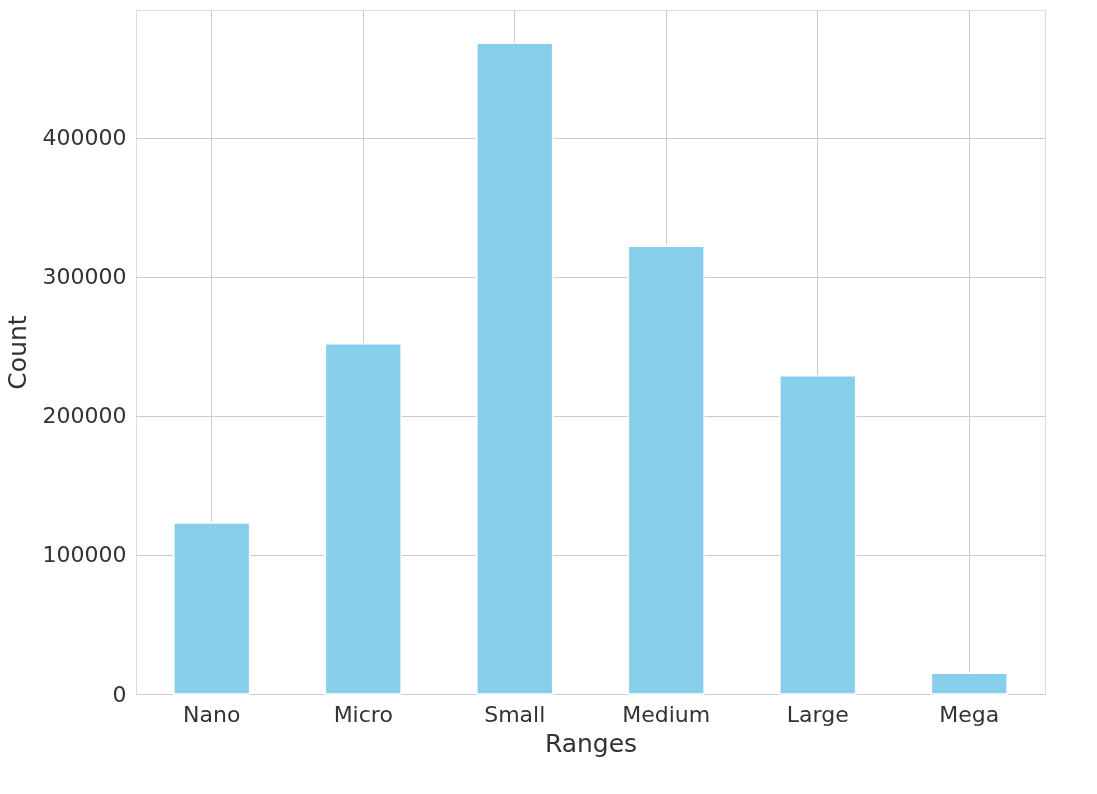 The image size is (1097, 794). Describe the element at coordinates (212, 714) in the screenshot. I see `x-tick-label: Nano` at that location.